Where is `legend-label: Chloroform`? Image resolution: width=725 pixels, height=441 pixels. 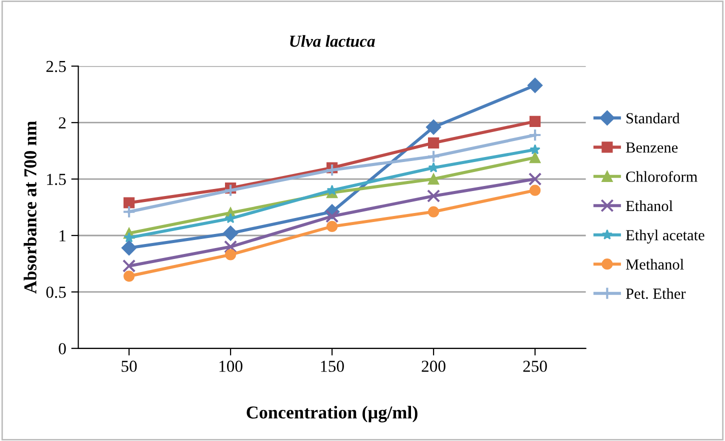
legend-label: Chloroform is located at coordinates (662, 176).